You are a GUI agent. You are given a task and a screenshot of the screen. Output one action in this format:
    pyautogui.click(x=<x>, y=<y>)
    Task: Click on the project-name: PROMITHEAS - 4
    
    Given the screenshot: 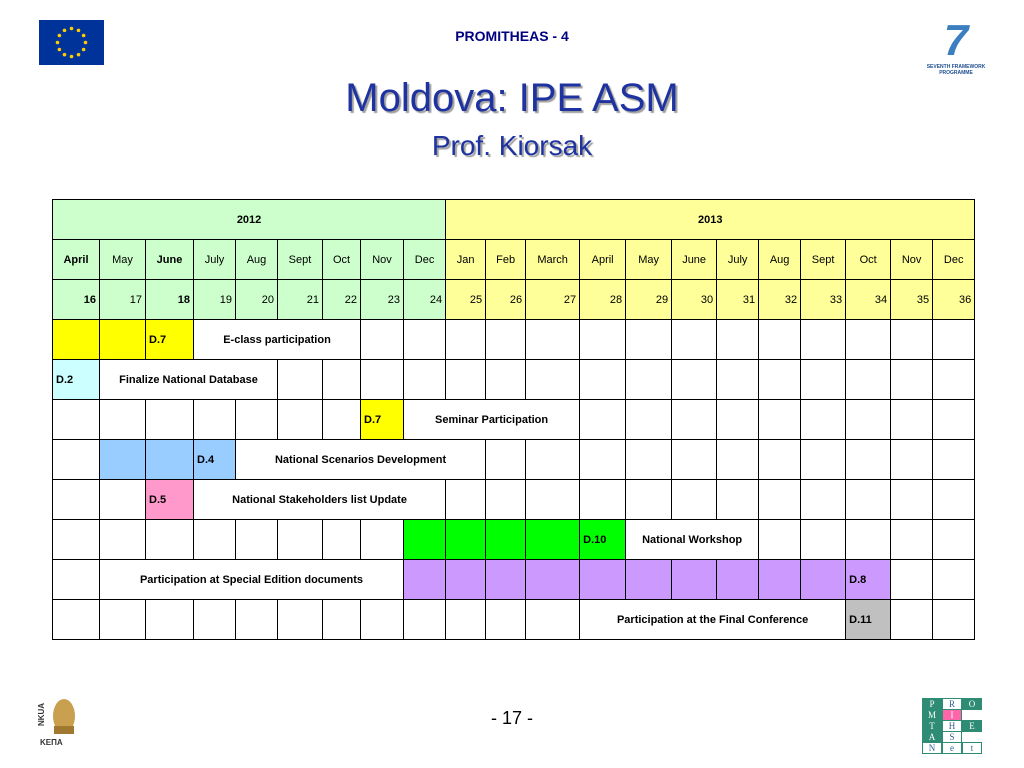 What is the action you would take?
    pyautogui.click(x=512, y=36)
    